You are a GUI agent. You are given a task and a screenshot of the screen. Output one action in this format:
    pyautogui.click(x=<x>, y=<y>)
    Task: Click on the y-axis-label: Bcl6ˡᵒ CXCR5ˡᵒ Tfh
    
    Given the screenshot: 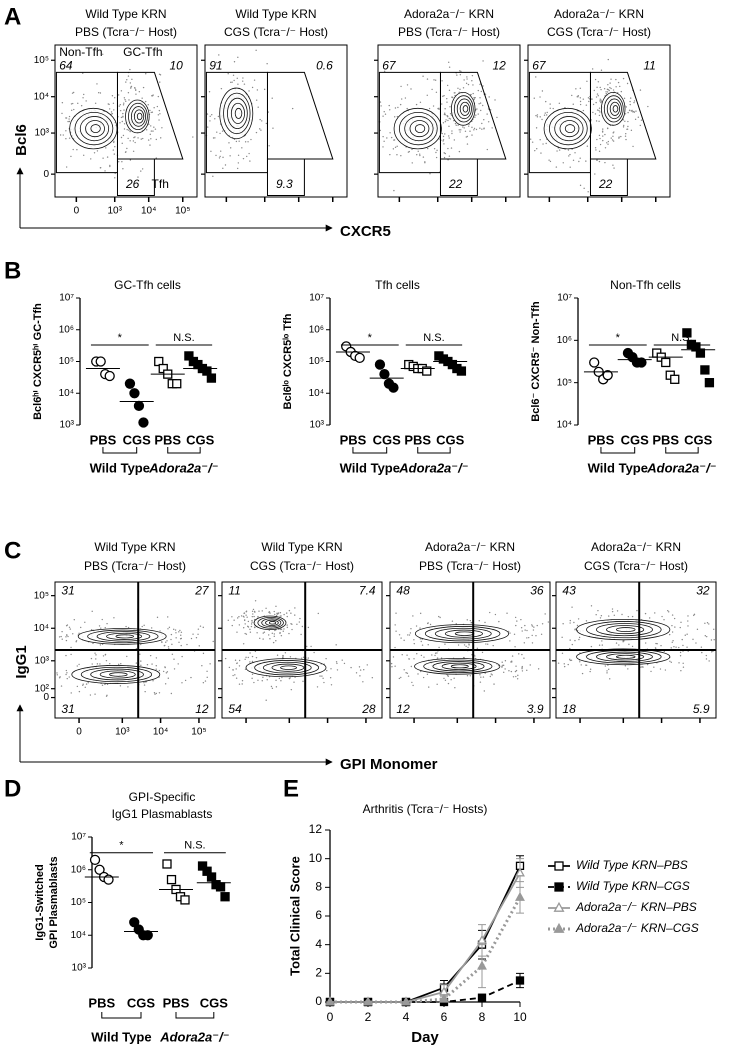 What is the action you would take?
    pyautogui.click(x=288, y=361)
    